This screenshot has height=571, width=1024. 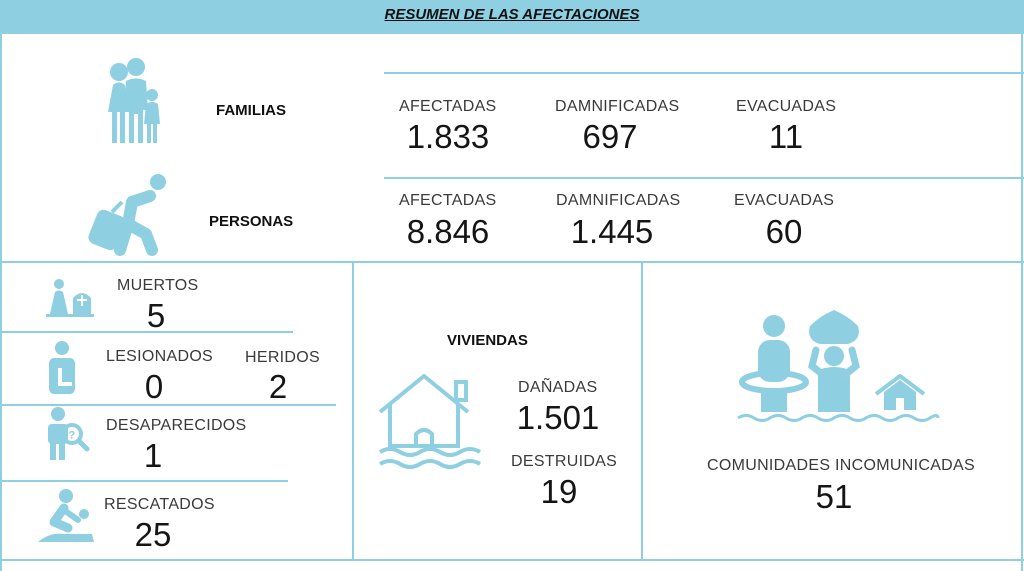 What do you see at coordinates (160, 356) in the screenshot?
I see `lesionados-label: LESIONADOS` at bounding box center [160, 356].